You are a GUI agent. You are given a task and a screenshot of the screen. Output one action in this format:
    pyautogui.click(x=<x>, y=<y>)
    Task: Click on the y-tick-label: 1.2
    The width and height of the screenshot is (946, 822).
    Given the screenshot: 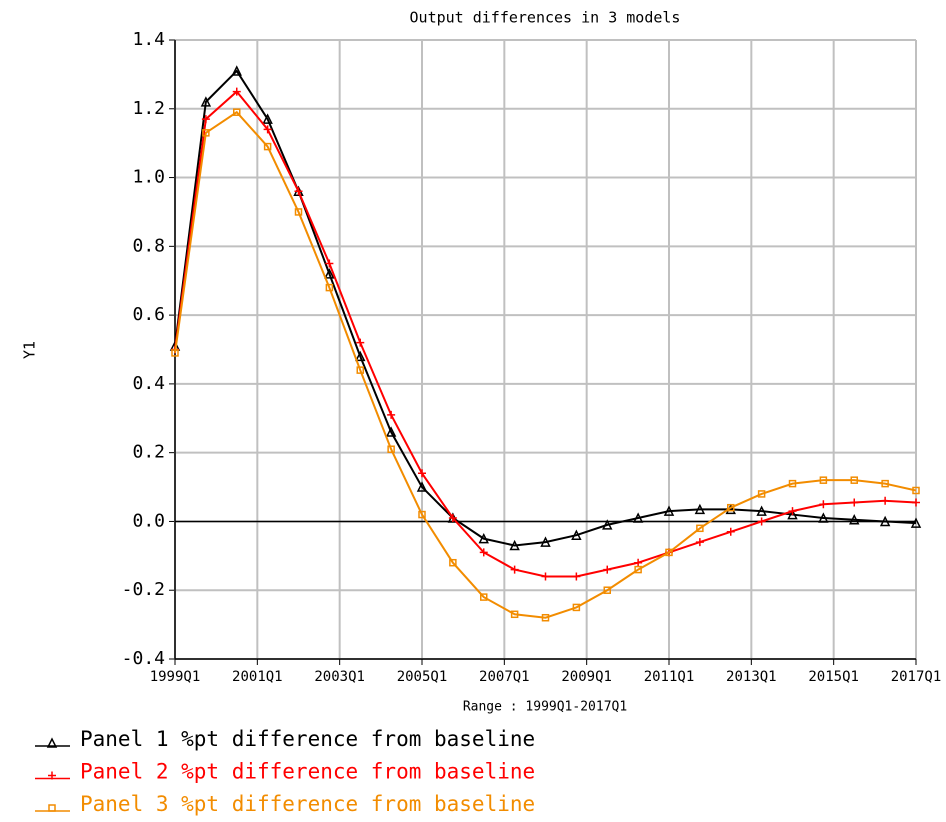 What is the action you would take?
    pyautogui.click(x=148, y=108)
    